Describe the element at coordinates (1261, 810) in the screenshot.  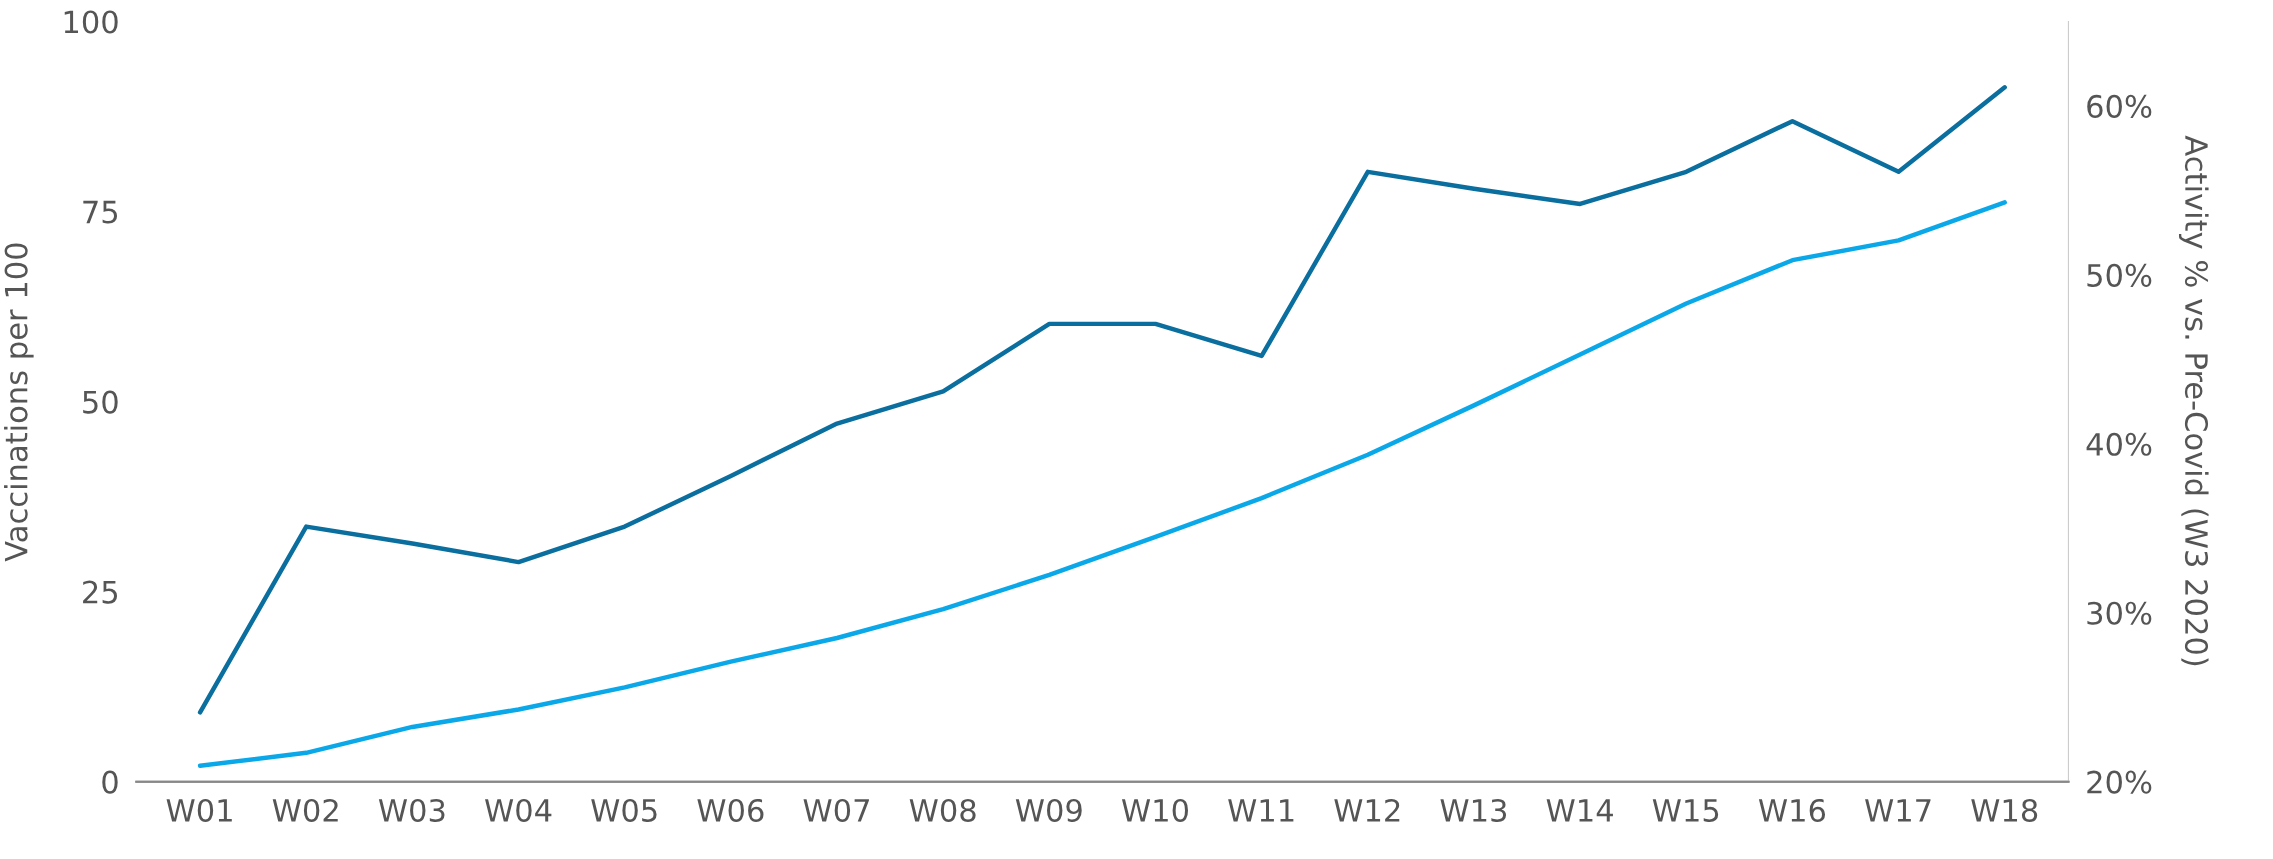
I see `x-tick-label: W11` at that location.